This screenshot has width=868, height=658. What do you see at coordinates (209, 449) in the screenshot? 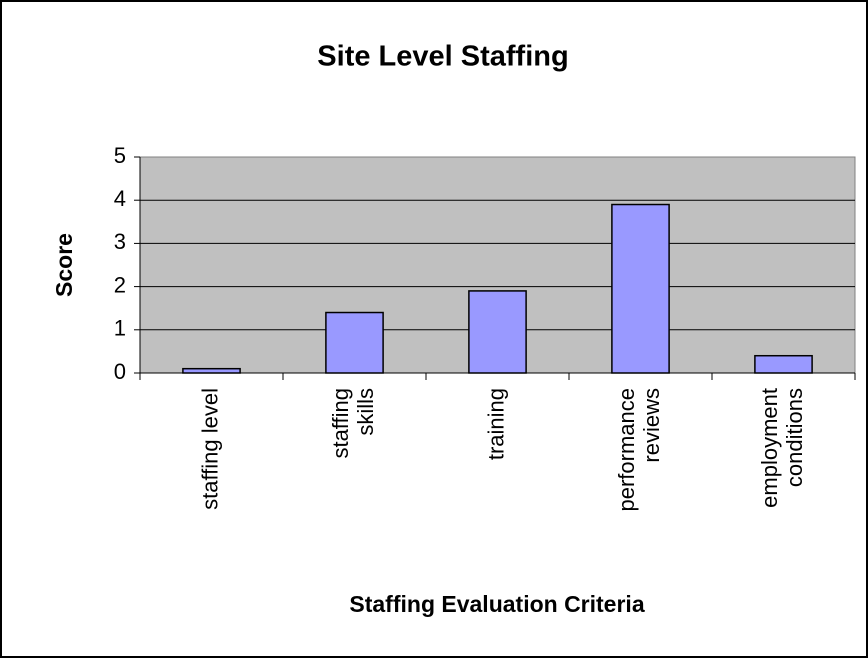
I see `x-tick-label: staffing level` at bounding box center [209, 449].